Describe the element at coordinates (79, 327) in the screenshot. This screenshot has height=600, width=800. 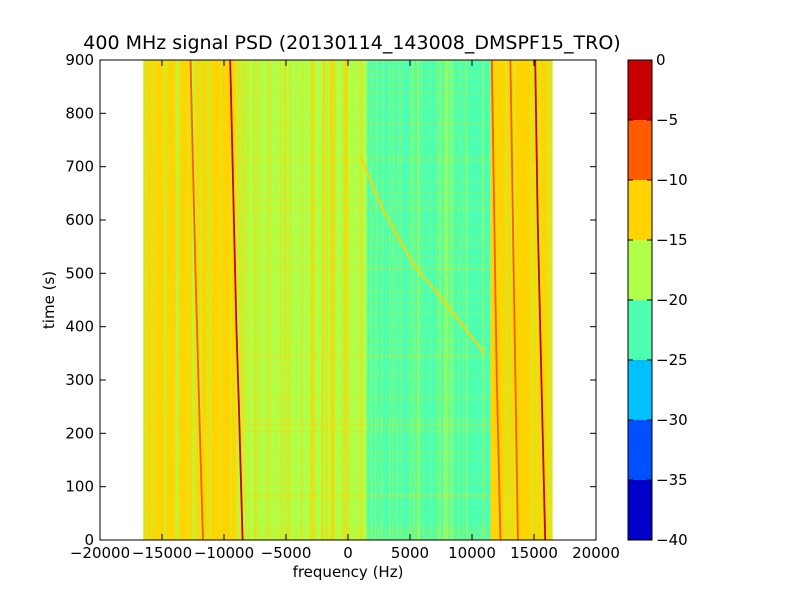
I see `y-tick-label: 400` at that location.